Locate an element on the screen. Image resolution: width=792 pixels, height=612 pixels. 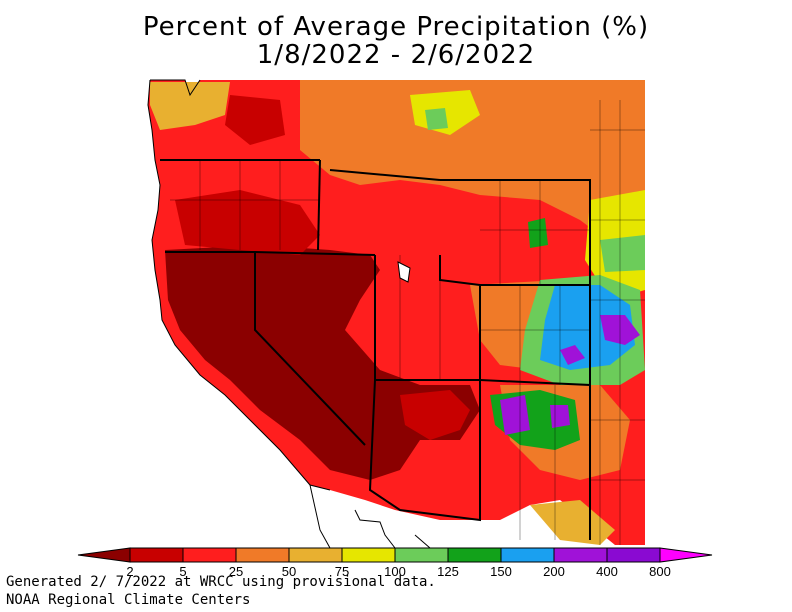
date-range: 1/8/2022 - 2/6/2022 is located at coordinates (396, 55).